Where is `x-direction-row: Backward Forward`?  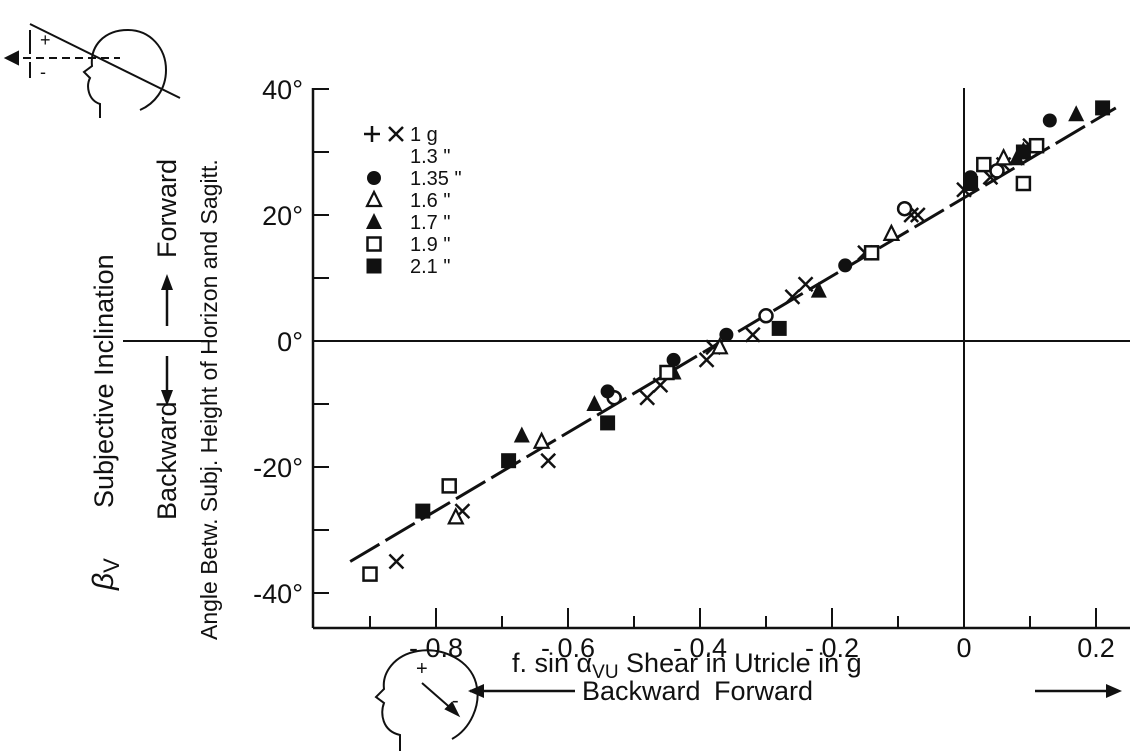 x-direction-row: Backward Forward is located at coordinates (795, 691).